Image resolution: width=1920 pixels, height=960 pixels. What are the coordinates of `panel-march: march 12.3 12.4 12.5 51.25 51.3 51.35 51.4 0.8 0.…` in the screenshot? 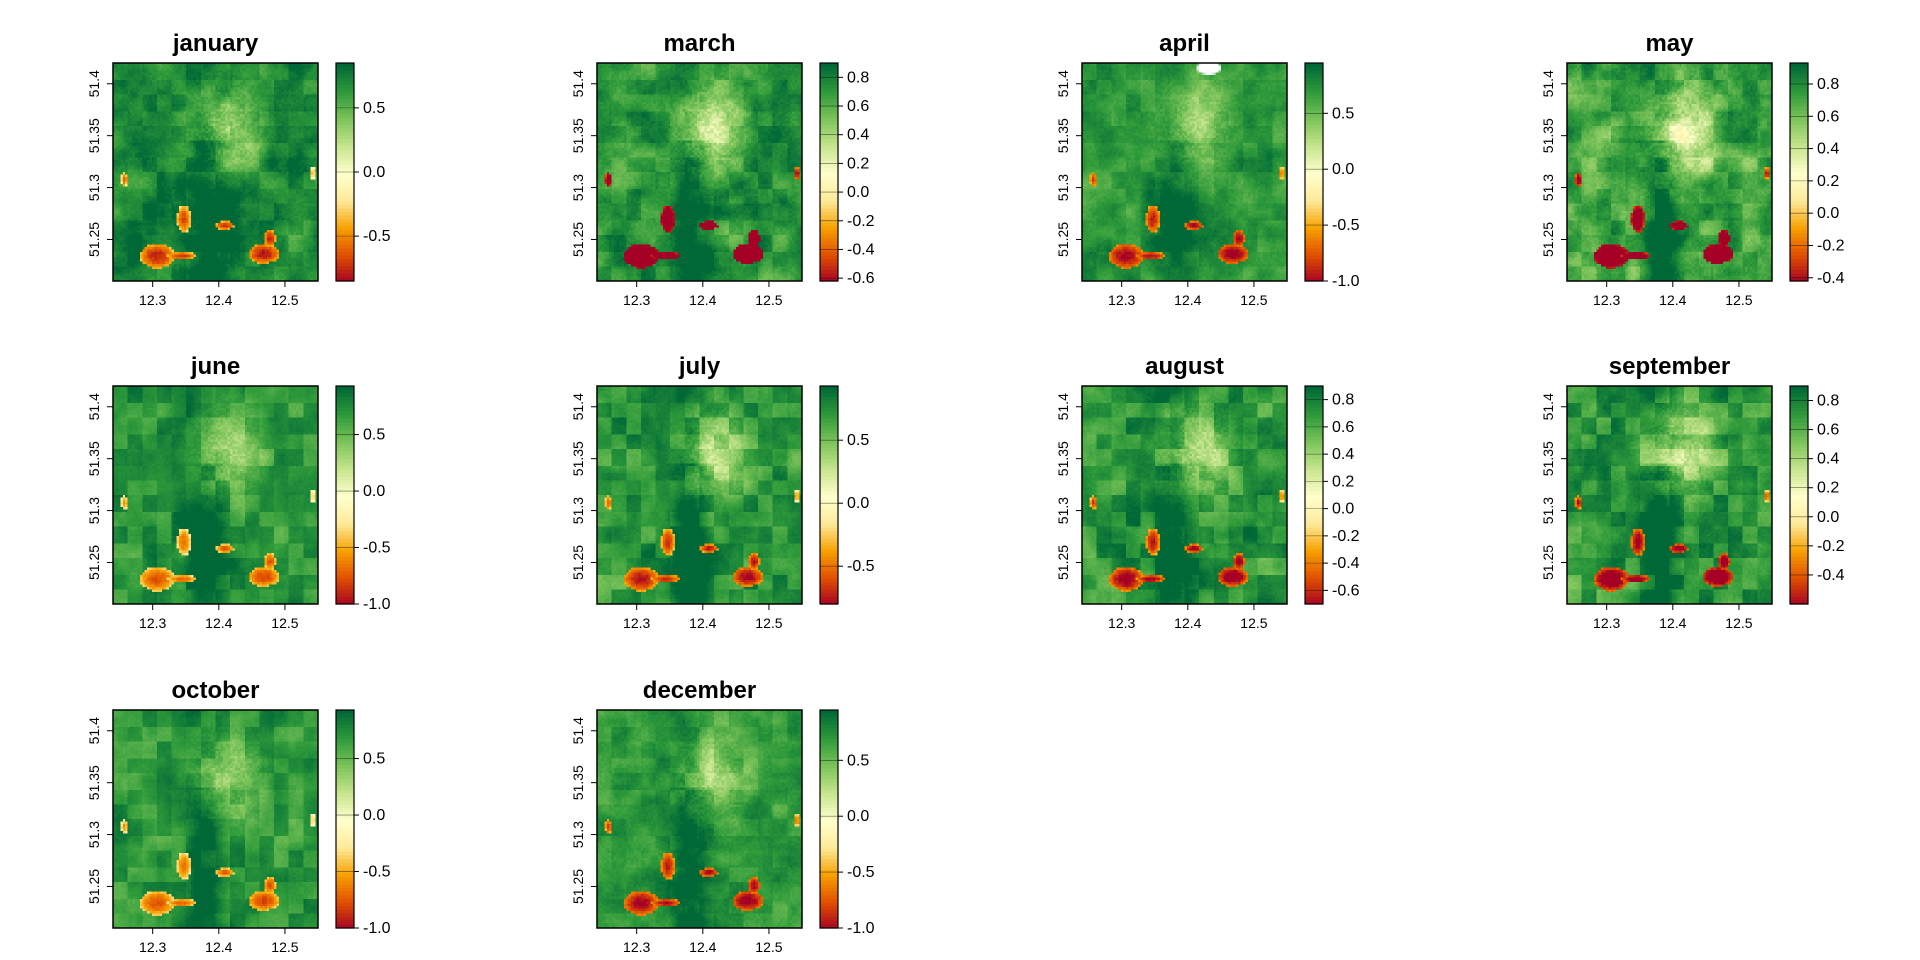 It's located at (722, 169).